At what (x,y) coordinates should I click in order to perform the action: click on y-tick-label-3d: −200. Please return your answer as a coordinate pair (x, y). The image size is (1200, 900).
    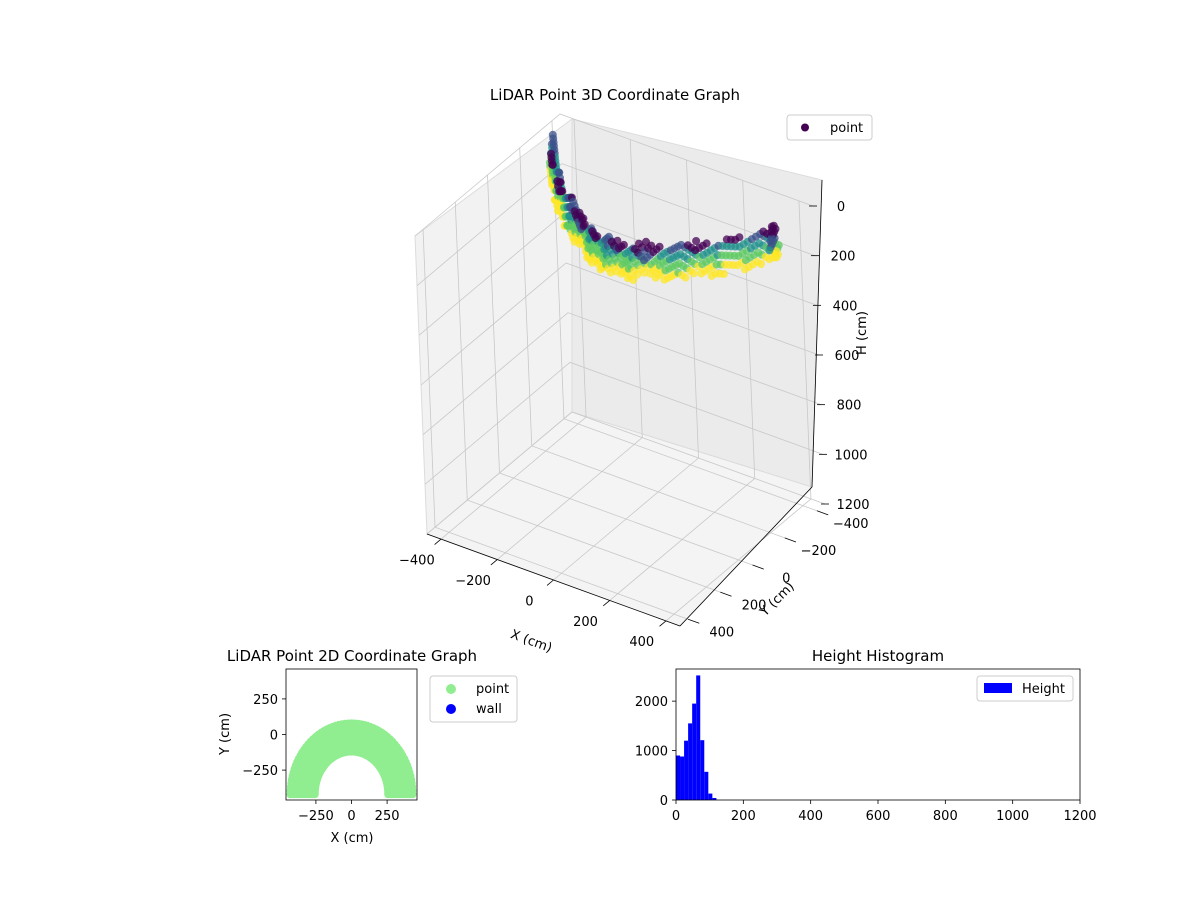
    Looking at the image, I should click on (819, 551).